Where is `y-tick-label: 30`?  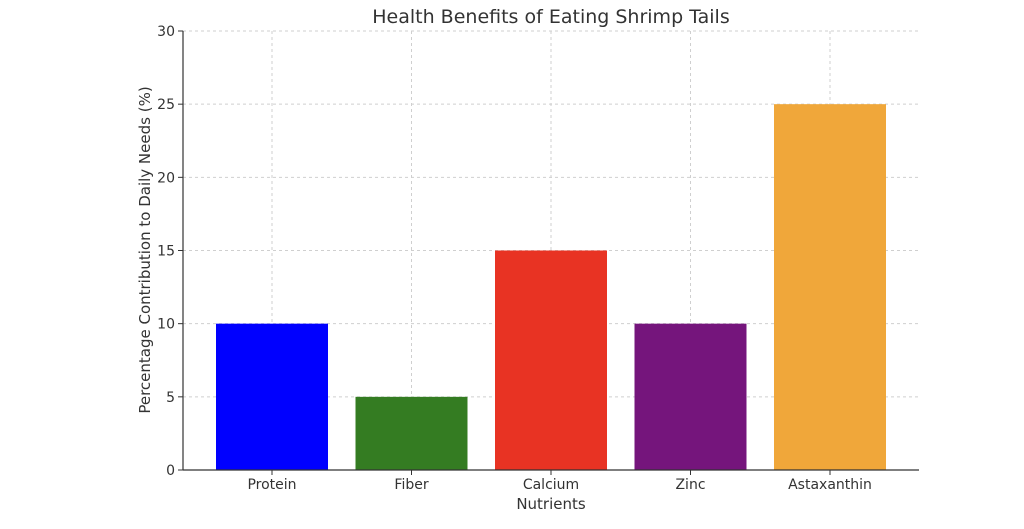
y-tick-label: 30 is located at coordinates (166, 32).